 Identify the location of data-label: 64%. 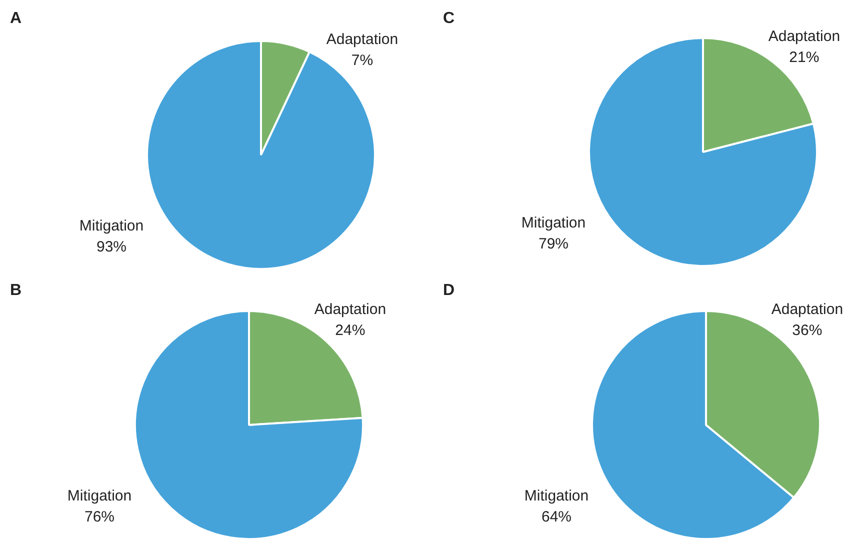
(556, 517).